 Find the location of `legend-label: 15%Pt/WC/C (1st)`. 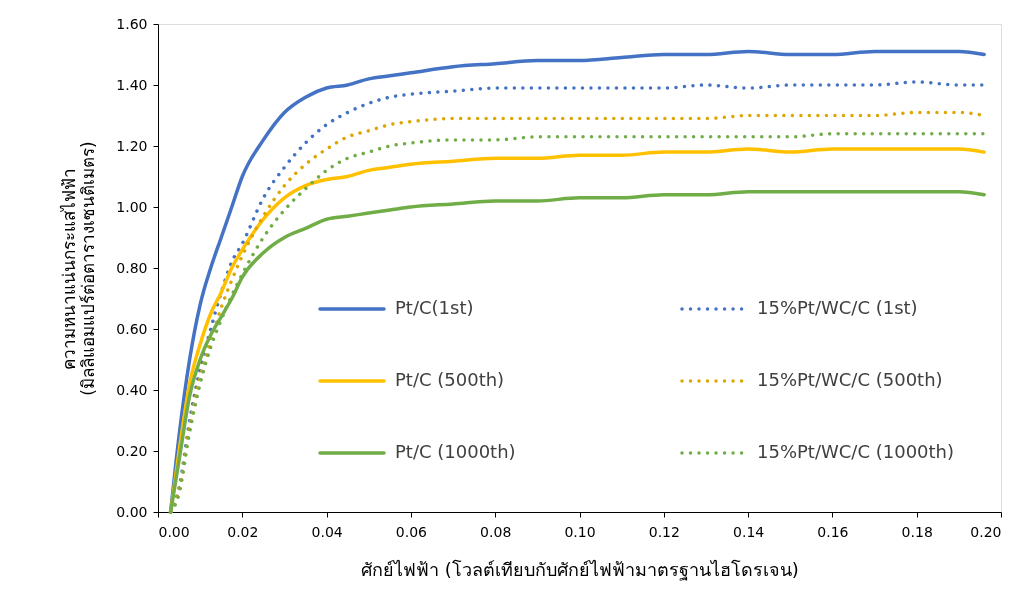

legend-label: 15%Pt/WC/C (1st) is located at coordinates (837, 307).